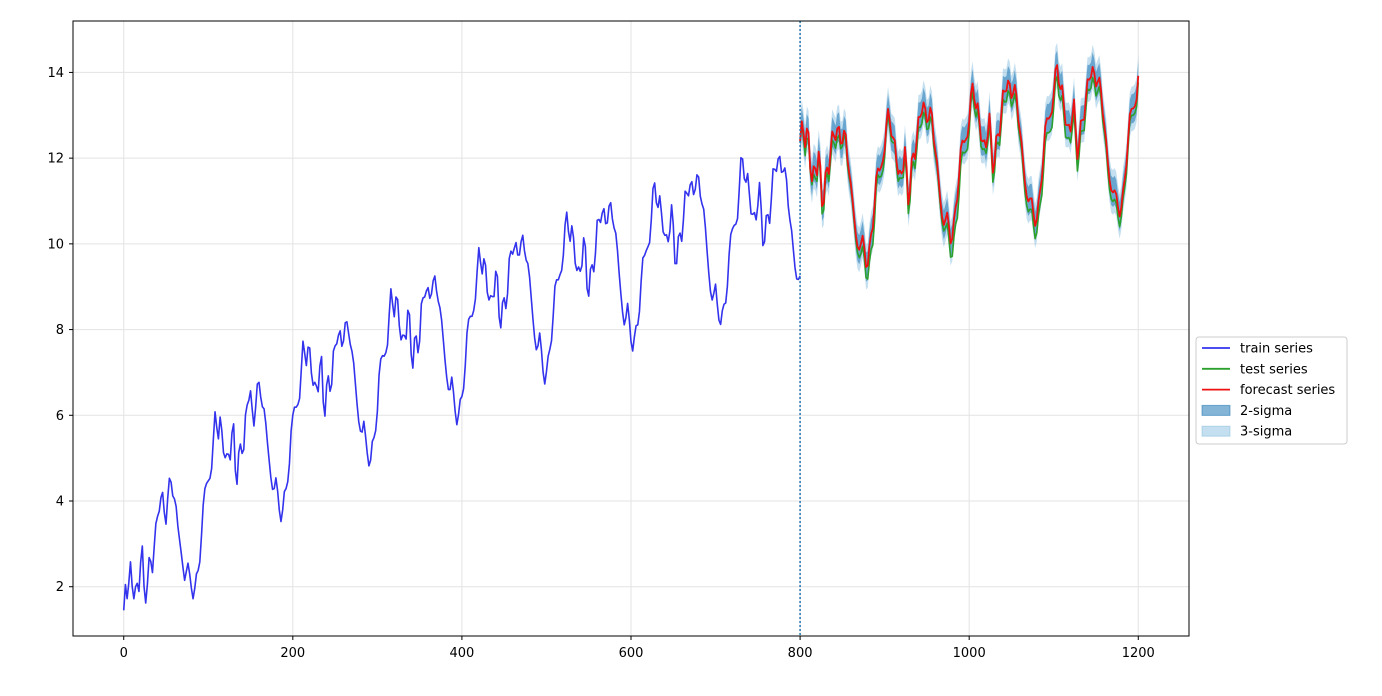  Describe the element at coordinates (1138, 653) in the screenshot. I see `x-tick-label: 1200` at that location.